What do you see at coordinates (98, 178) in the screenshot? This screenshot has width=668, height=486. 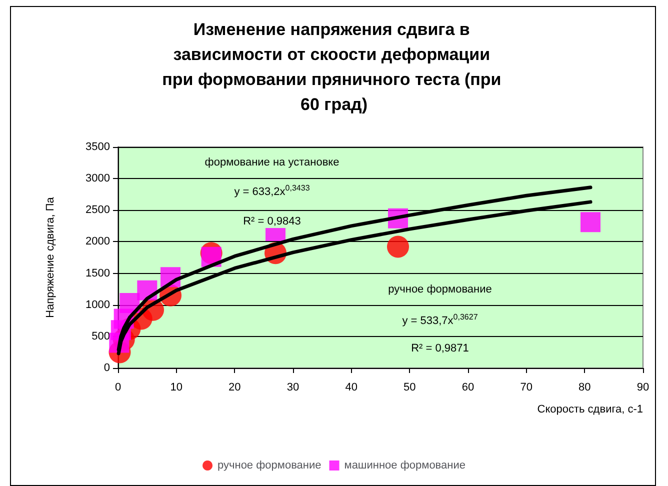 I see `y-tick-label: 3000` at bounding box center [98, 178].